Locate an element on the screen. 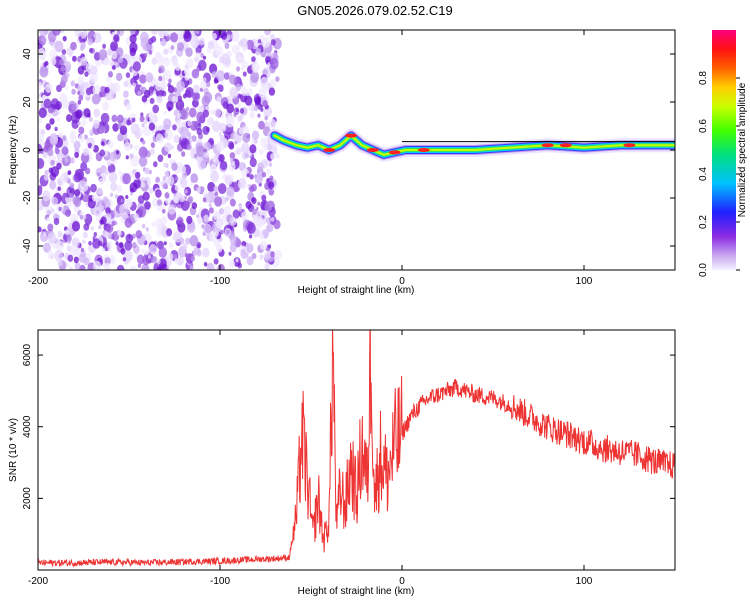  signal-peak is located at coordinates (423, 150).